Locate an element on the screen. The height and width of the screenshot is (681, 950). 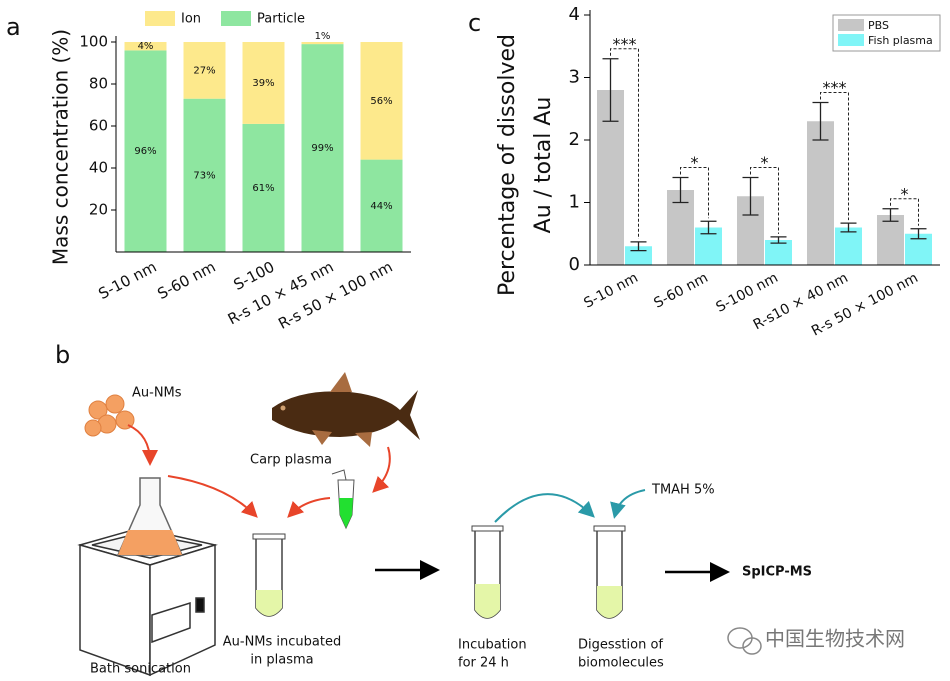
y-tick-label: 4 is located at coordinates (574, 14).